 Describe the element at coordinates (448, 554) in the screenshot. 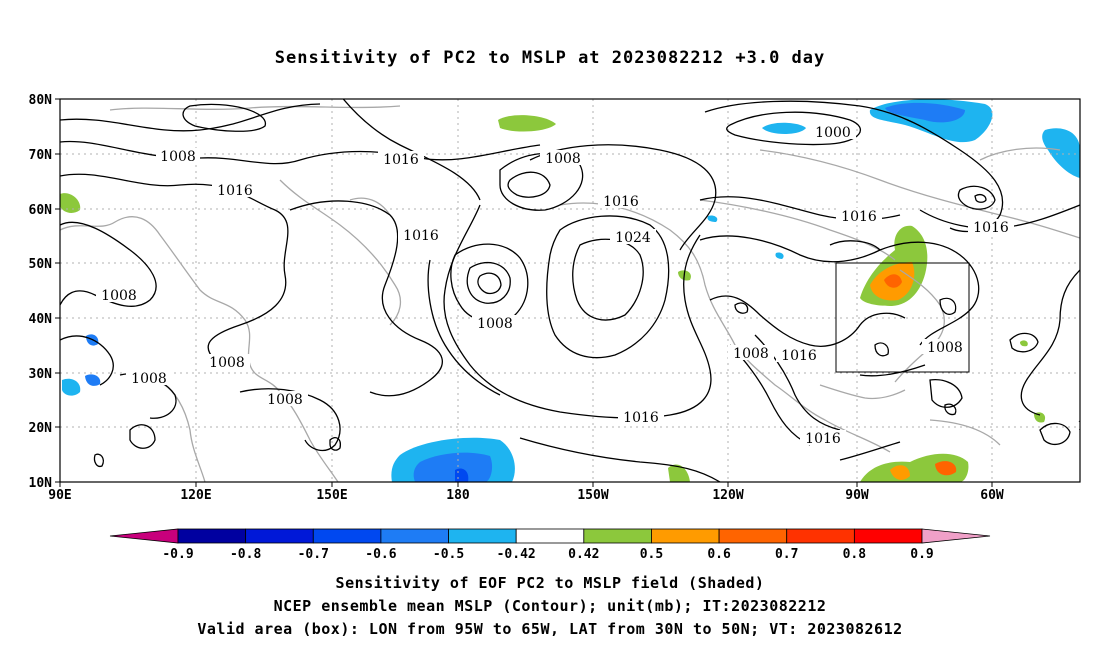

I see `colorbar-label: -0.5` at that location.